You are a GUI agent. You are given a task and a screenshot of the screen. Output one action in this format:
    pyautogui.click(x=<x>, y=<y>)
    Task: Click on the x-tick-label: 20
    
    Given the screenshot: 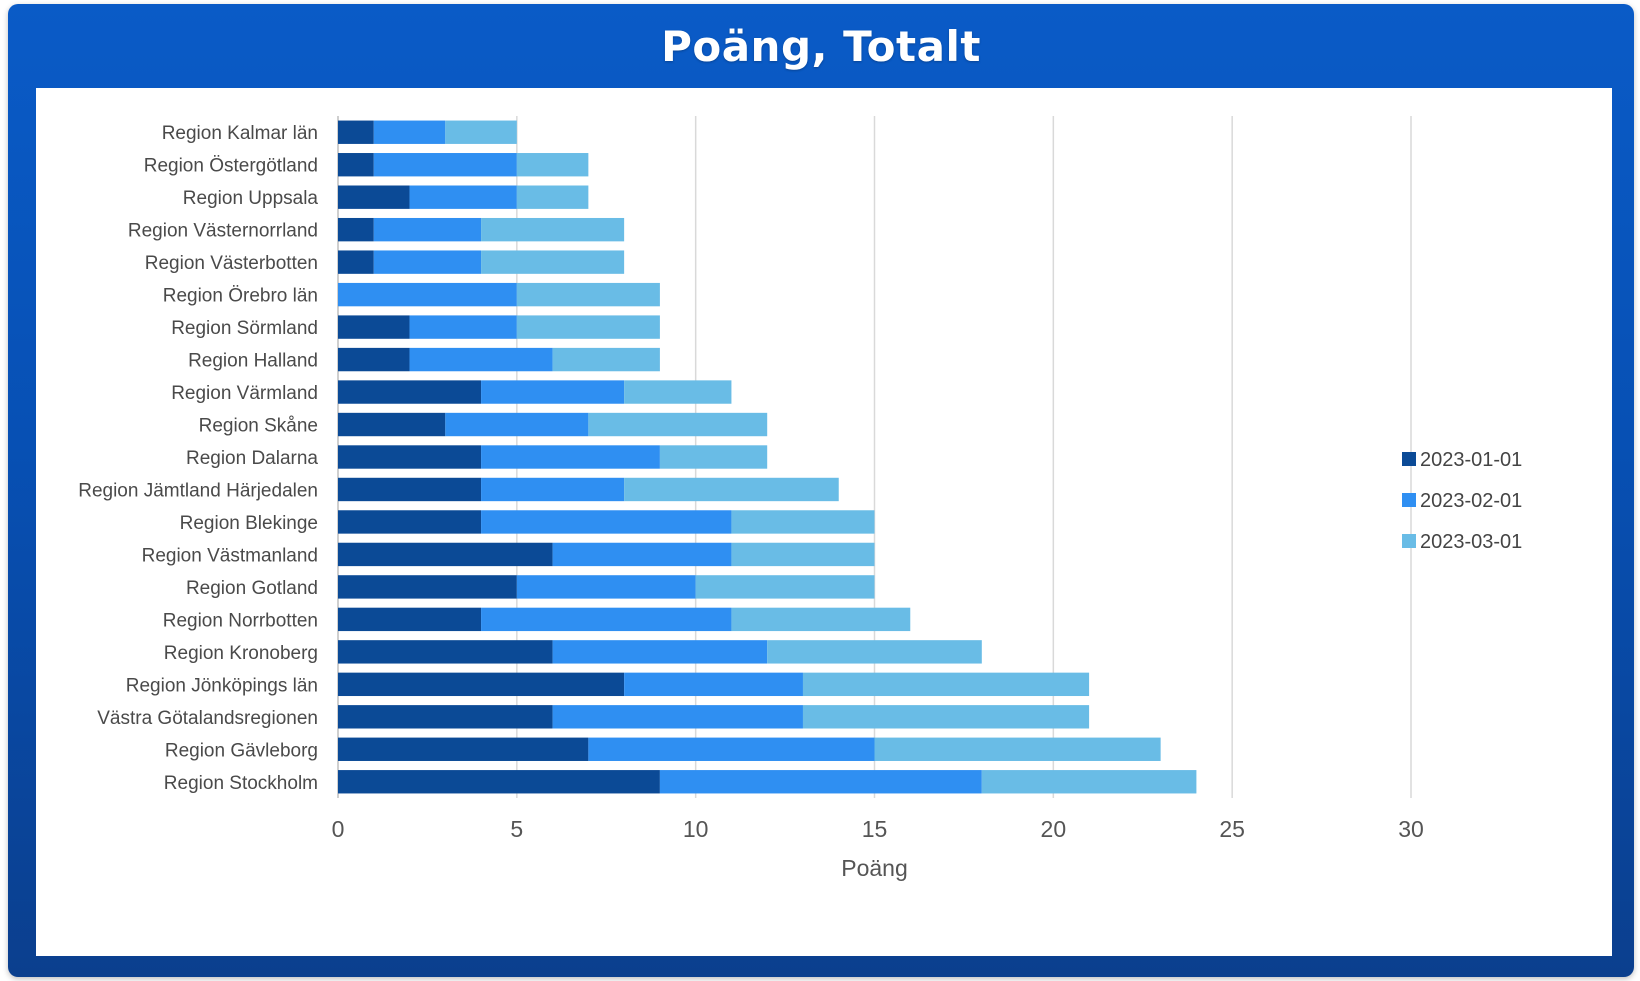 What is the action you would take?
    pyautogui.click(x=1054, y=829)
    